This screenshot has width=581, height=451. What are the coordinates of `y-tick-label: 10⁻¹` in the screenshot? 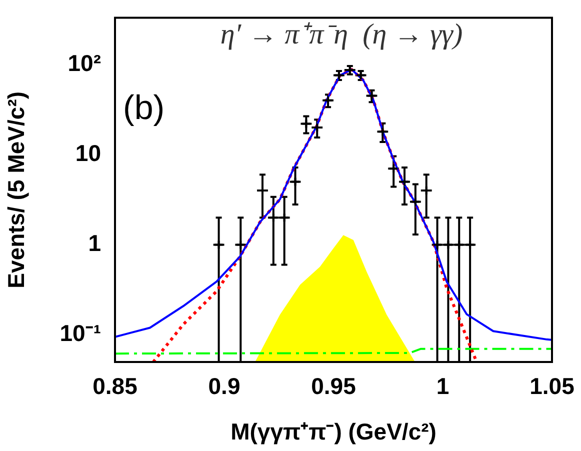 It's located at (80, 333).